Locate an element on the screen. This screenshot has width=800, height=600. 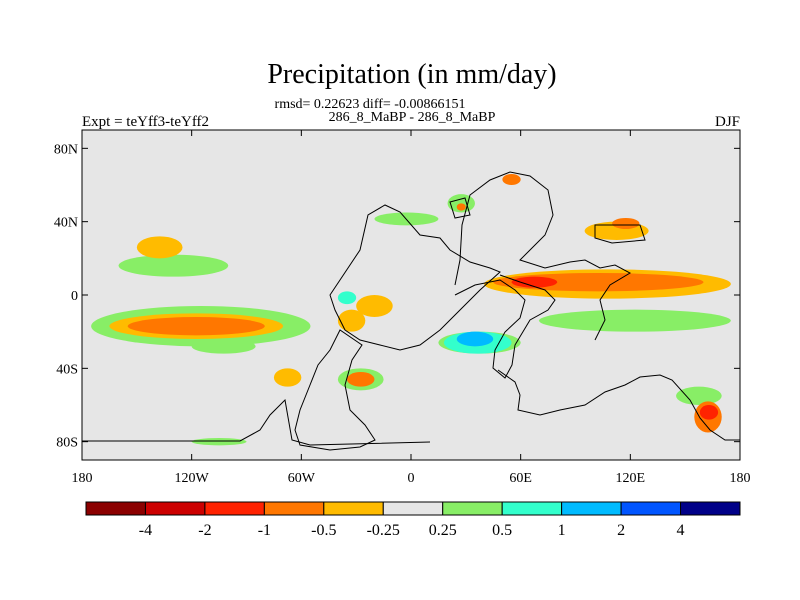
colorbar-label: -0.25 is located at coordinates (383, 530).